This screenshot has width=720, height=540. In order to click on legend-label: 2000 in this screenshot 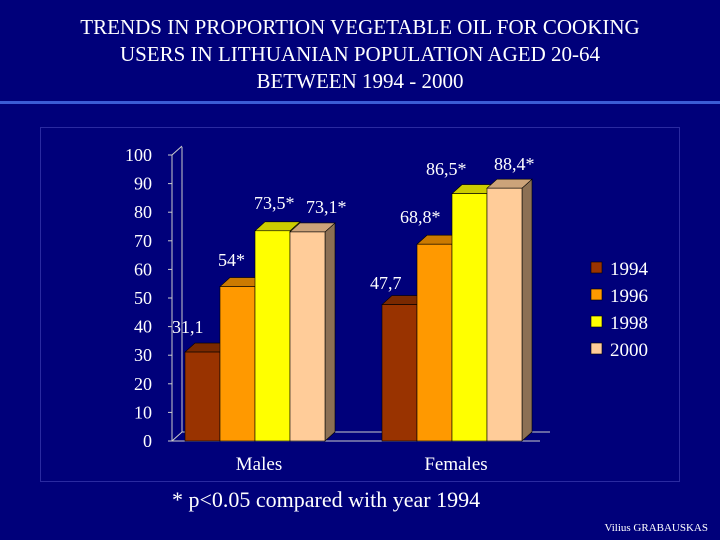, I will do `click(629, 350)`.